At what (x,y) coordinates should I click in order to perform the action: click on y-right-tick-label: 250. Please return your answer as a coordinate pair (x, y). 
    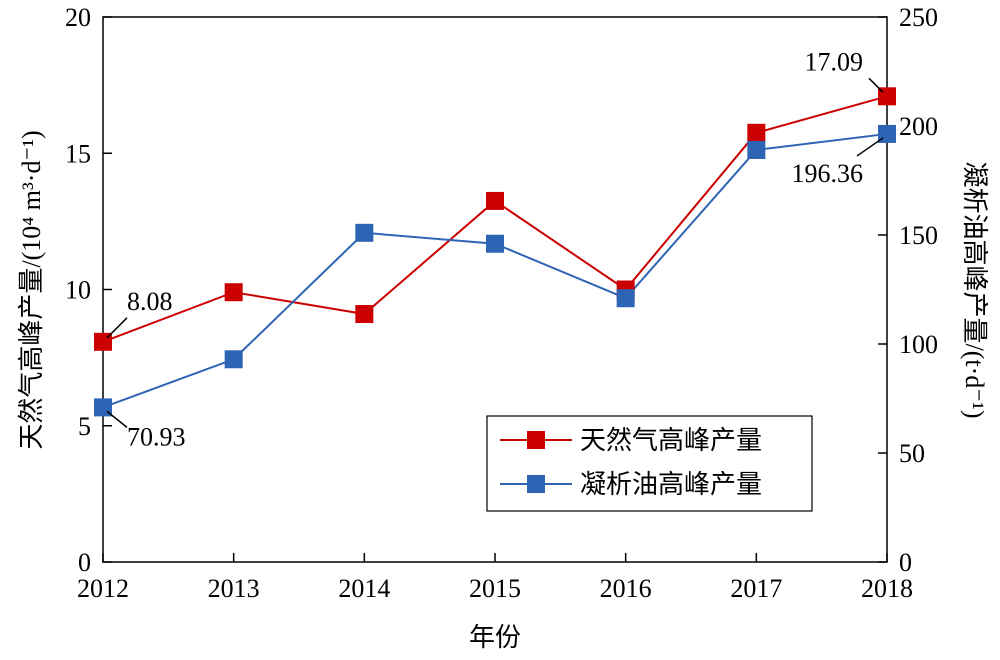
    Looking at the image, I should click on (918, 17).